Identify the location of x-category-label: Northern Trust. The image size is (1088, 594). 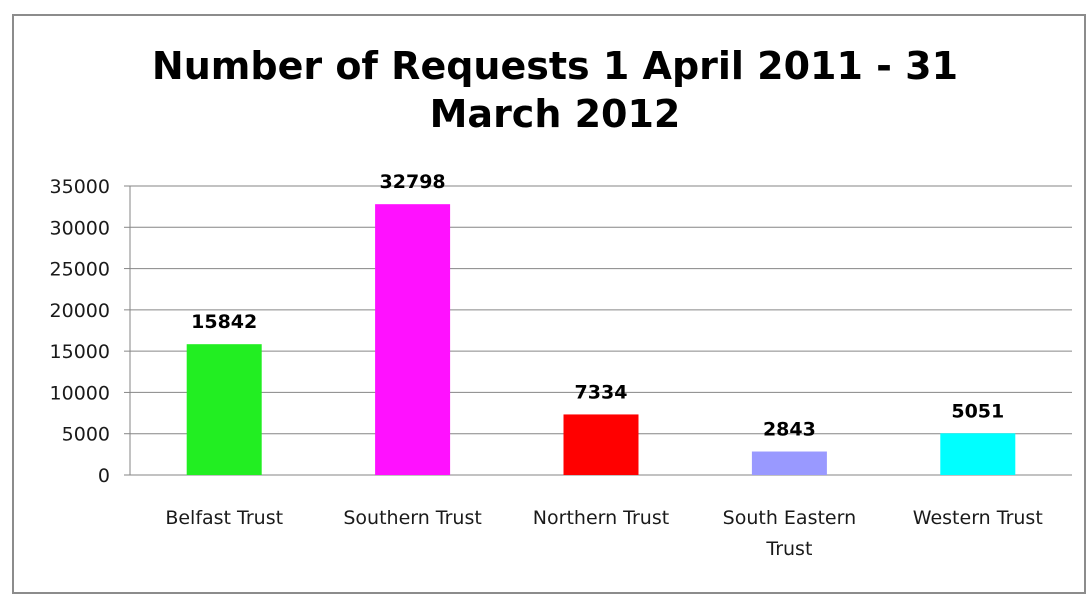
(601, 518).